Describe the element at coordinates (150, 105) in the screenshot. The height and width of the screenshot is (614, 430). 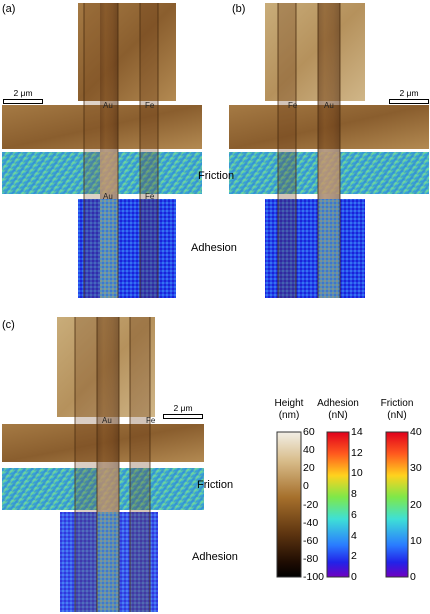
I see `panel-a-label-fe: Fe` at that location.